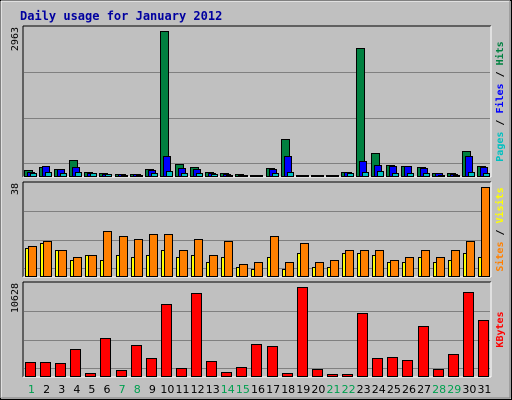 The height and width of the screenshot is (400, 512). I want to click on day-label: 24, so click(379, 389).